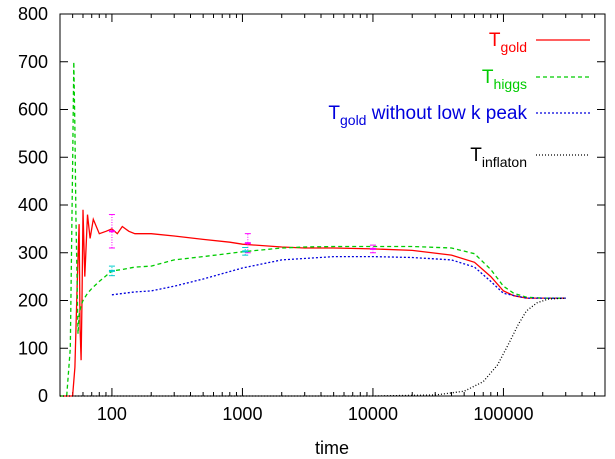 This screenshot has height=459, width=615. Describe the element at coordinates (332, 448) in the screenshot. I see `x-axis-label: time` at that location.